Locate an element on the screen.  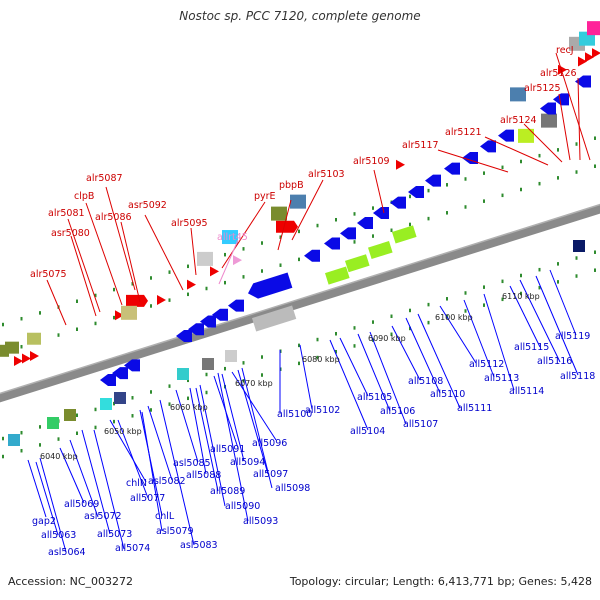
reverse-gene-label: all5096 is located at coordinates (269, 443).